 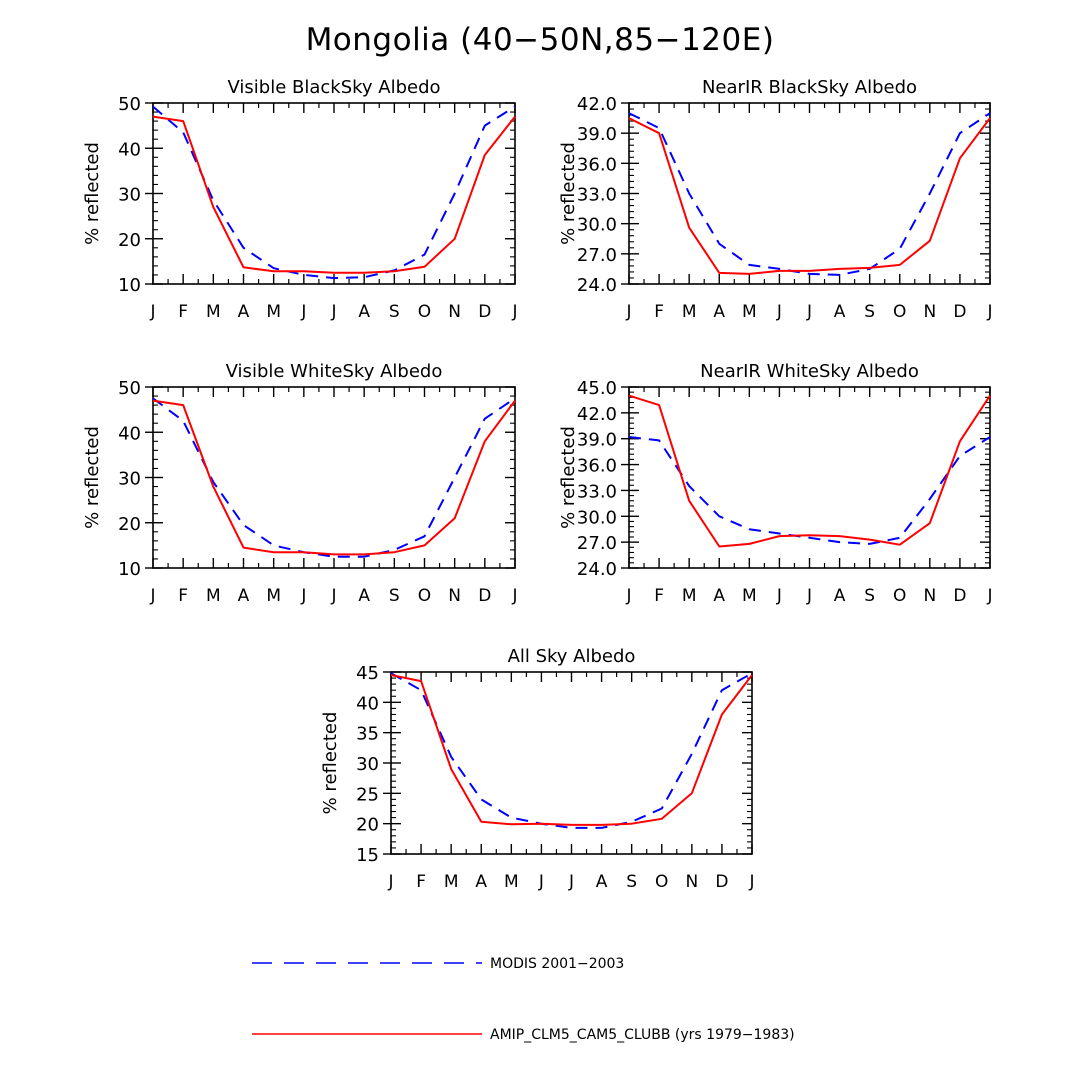 What do you see at coordinates (809, 87) in the screenshot?
I see `chart-title: NearIR BlackSky Albedo` at bounding box center [809, 87].